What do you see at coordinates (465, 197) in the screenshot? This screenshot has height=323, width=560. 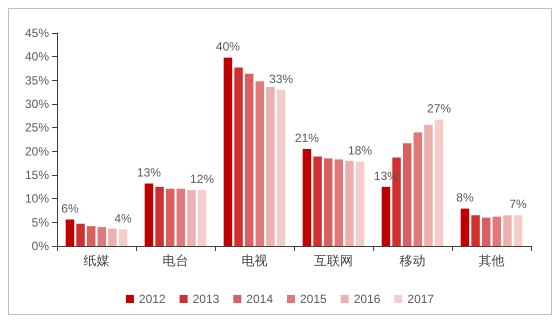 I see `data-label: 8%` at bounding box center [465, 197].